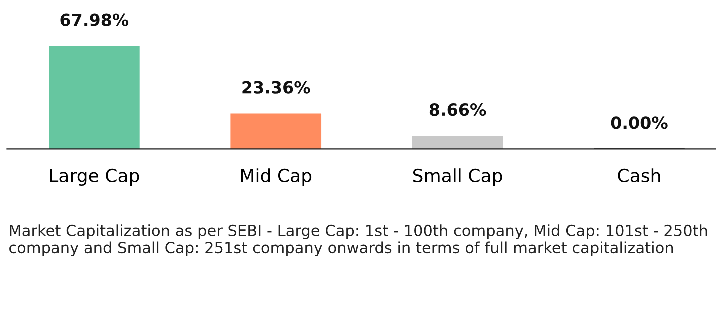 This screenshot has height=312, width=723. I want to click on x-tick-label: Large Cap, so click(95, 177).